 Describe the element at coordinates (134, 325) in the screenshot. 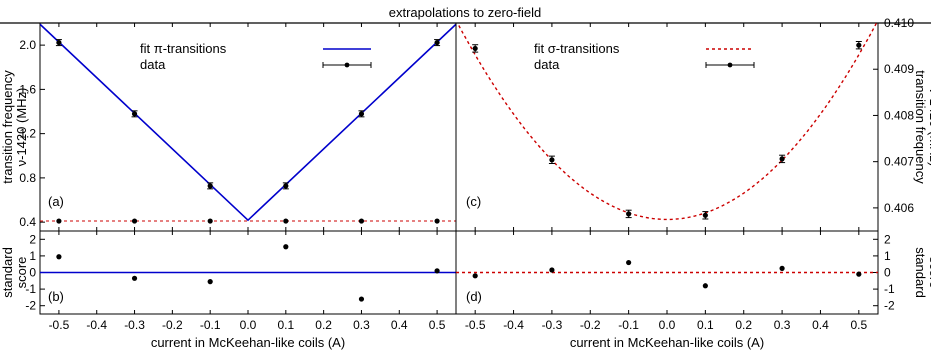

I see `x-tick-label: -0.3` at that location.